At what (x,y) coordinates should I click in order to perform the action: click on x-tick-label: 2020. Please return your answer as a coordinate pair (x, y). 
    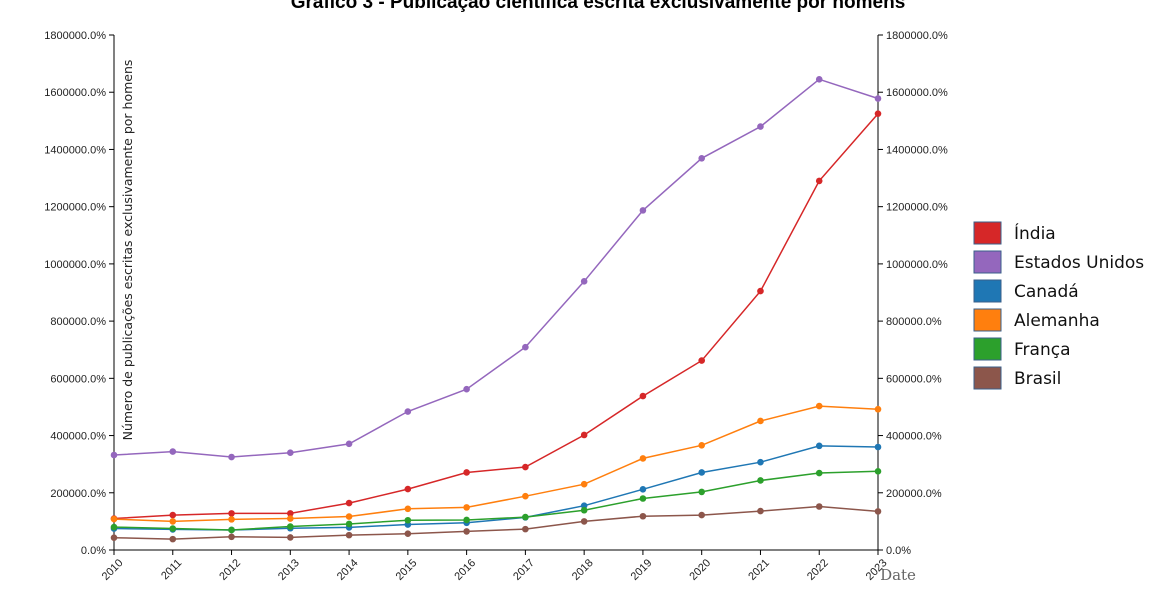
    Looking at the image, I should click on (700, 570).